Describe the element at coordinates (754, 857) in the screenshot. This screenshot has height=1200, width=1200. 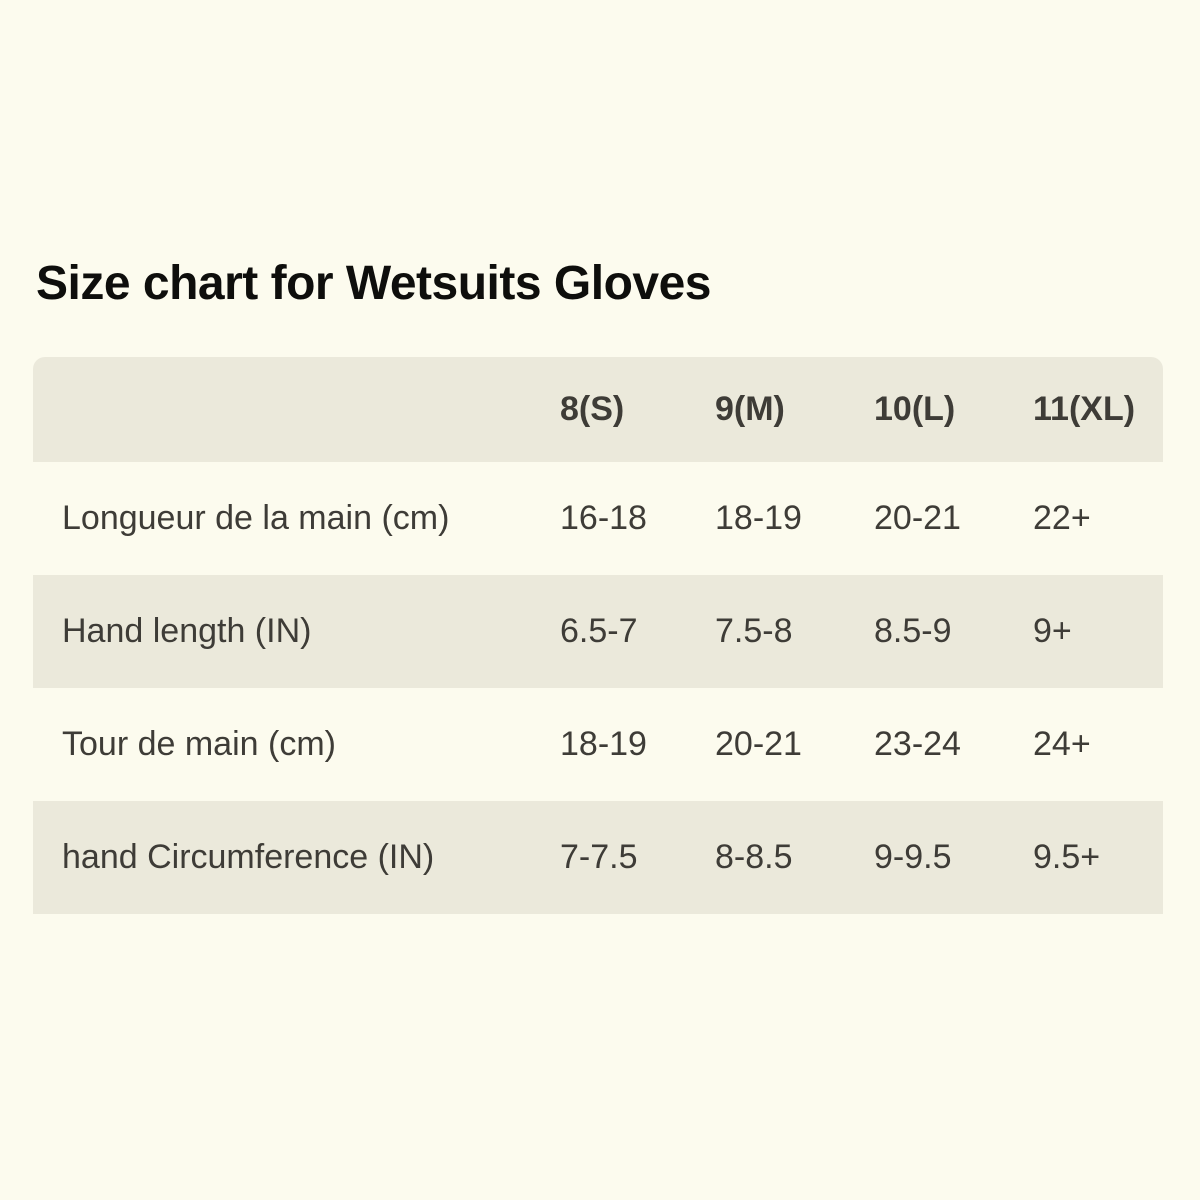
I see `table-cell: 8-8.5` at that location.